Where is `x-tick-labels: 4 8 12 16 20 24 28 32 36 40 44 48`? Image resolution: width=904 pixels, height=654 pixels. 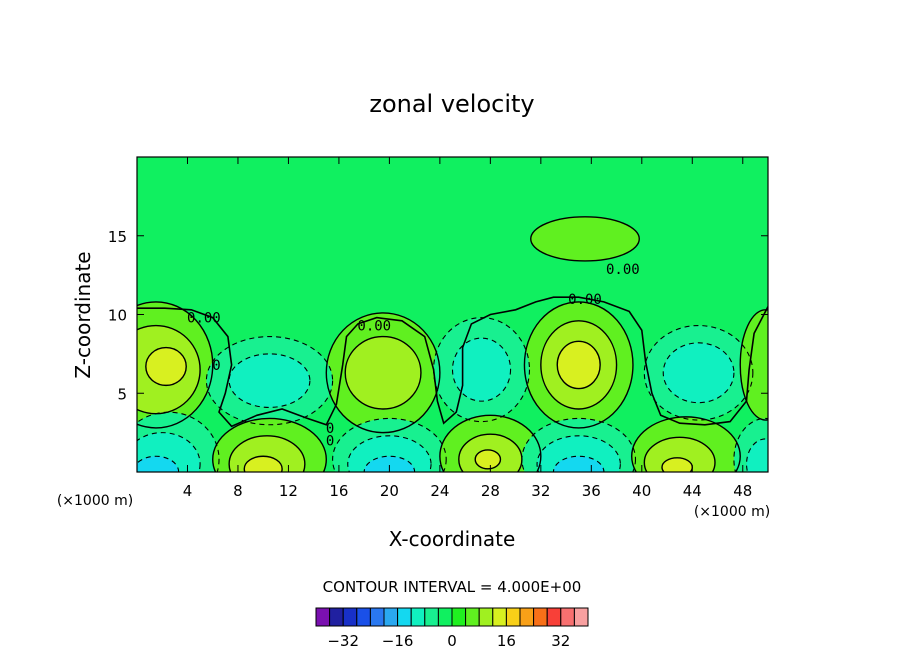 x-tick-labels: 4 8 12 16 20 24 28 32 36 40 44 48 is located at coordinates (468, 491).